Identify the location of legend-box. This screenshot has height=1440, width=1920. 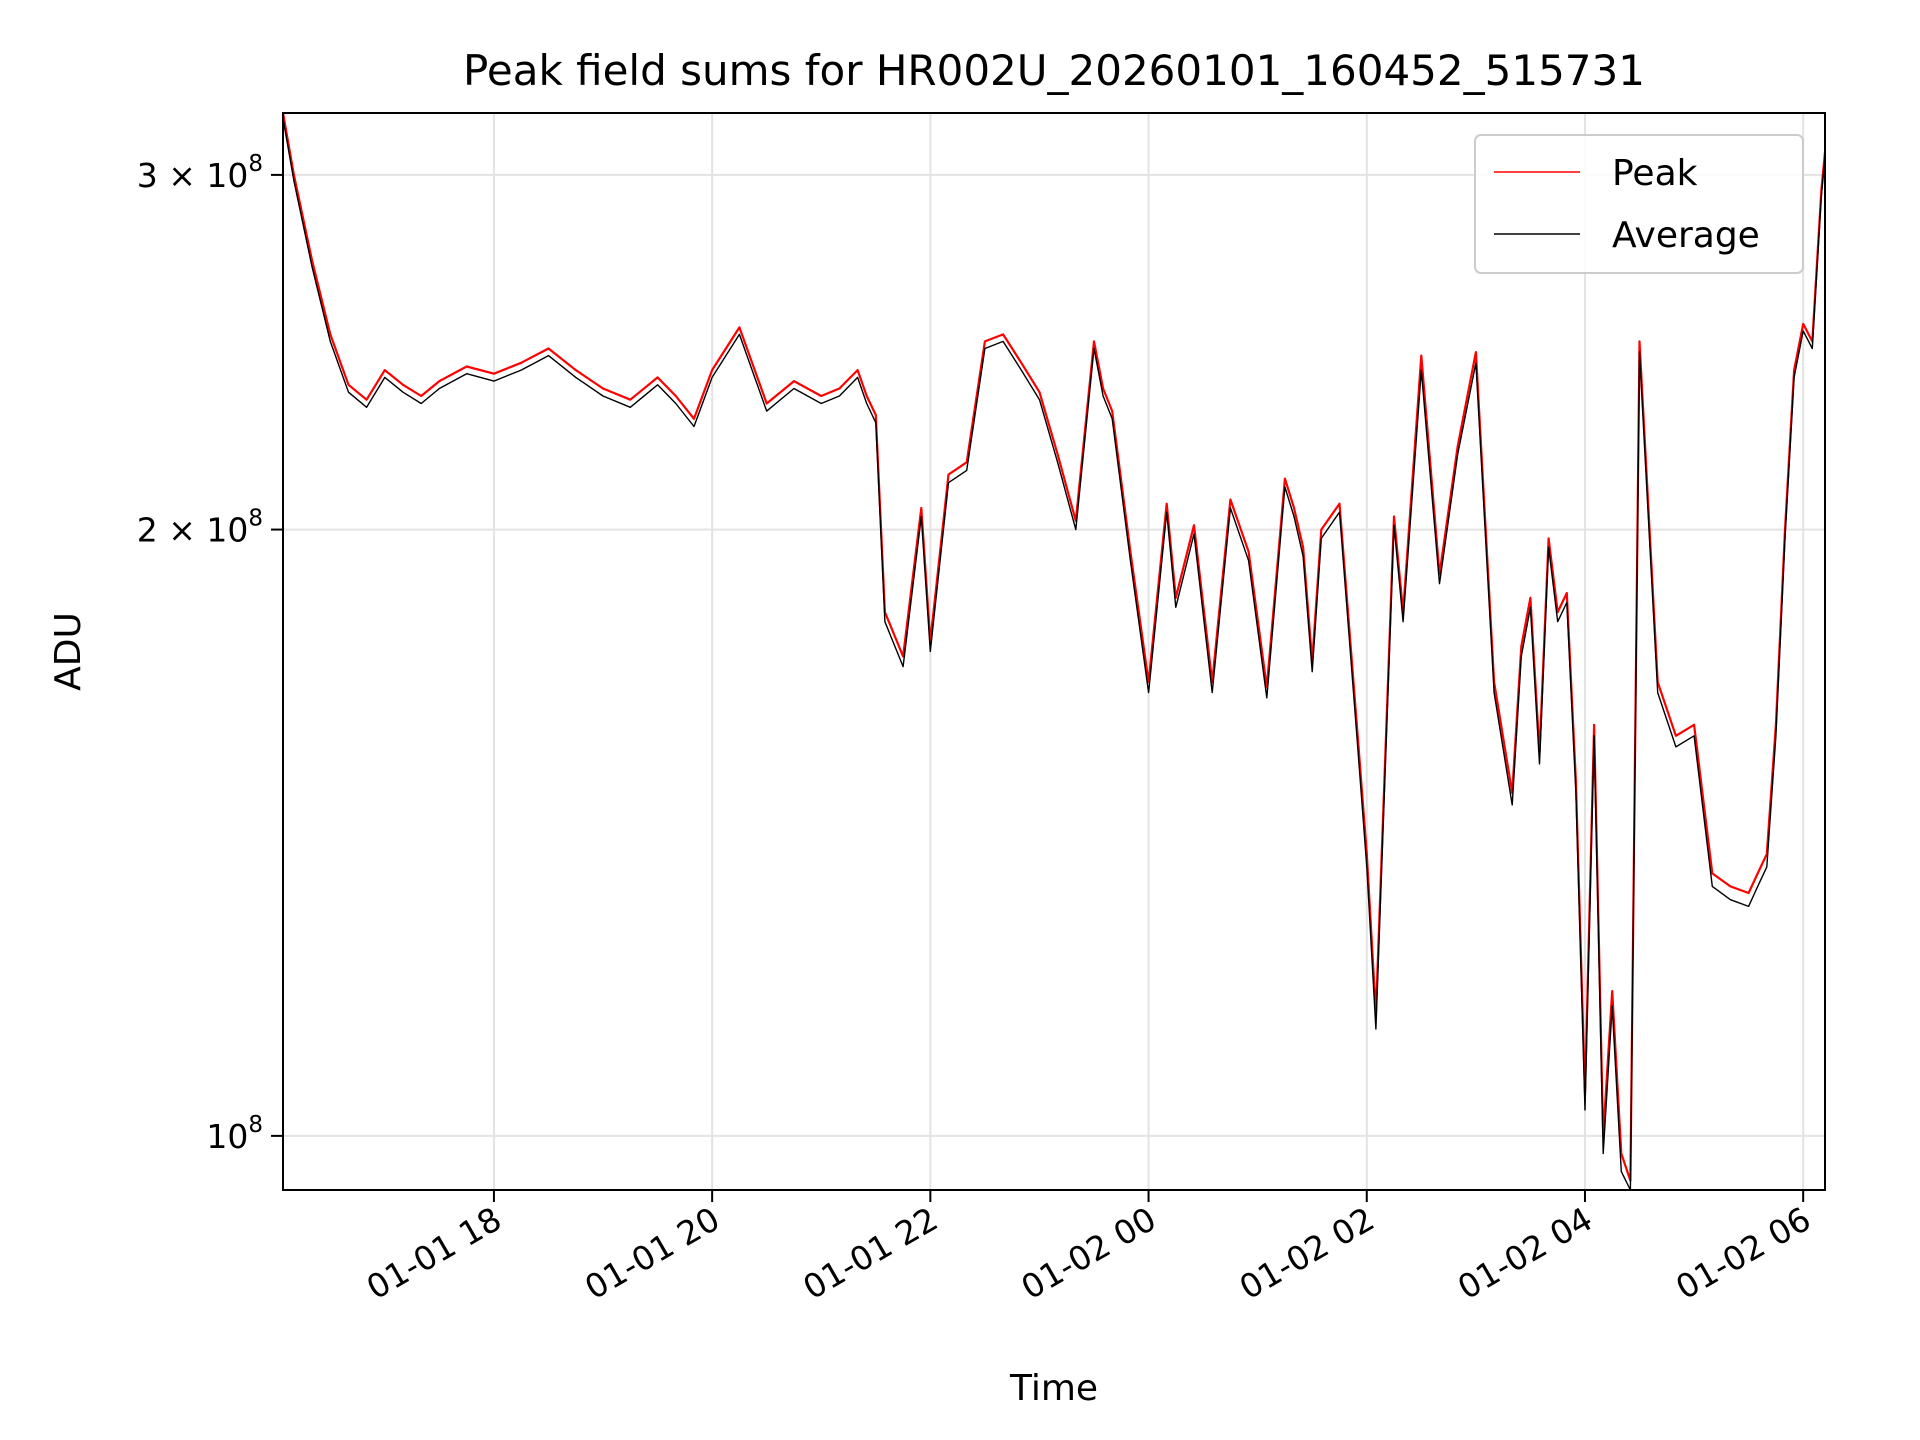
(1639, 204).